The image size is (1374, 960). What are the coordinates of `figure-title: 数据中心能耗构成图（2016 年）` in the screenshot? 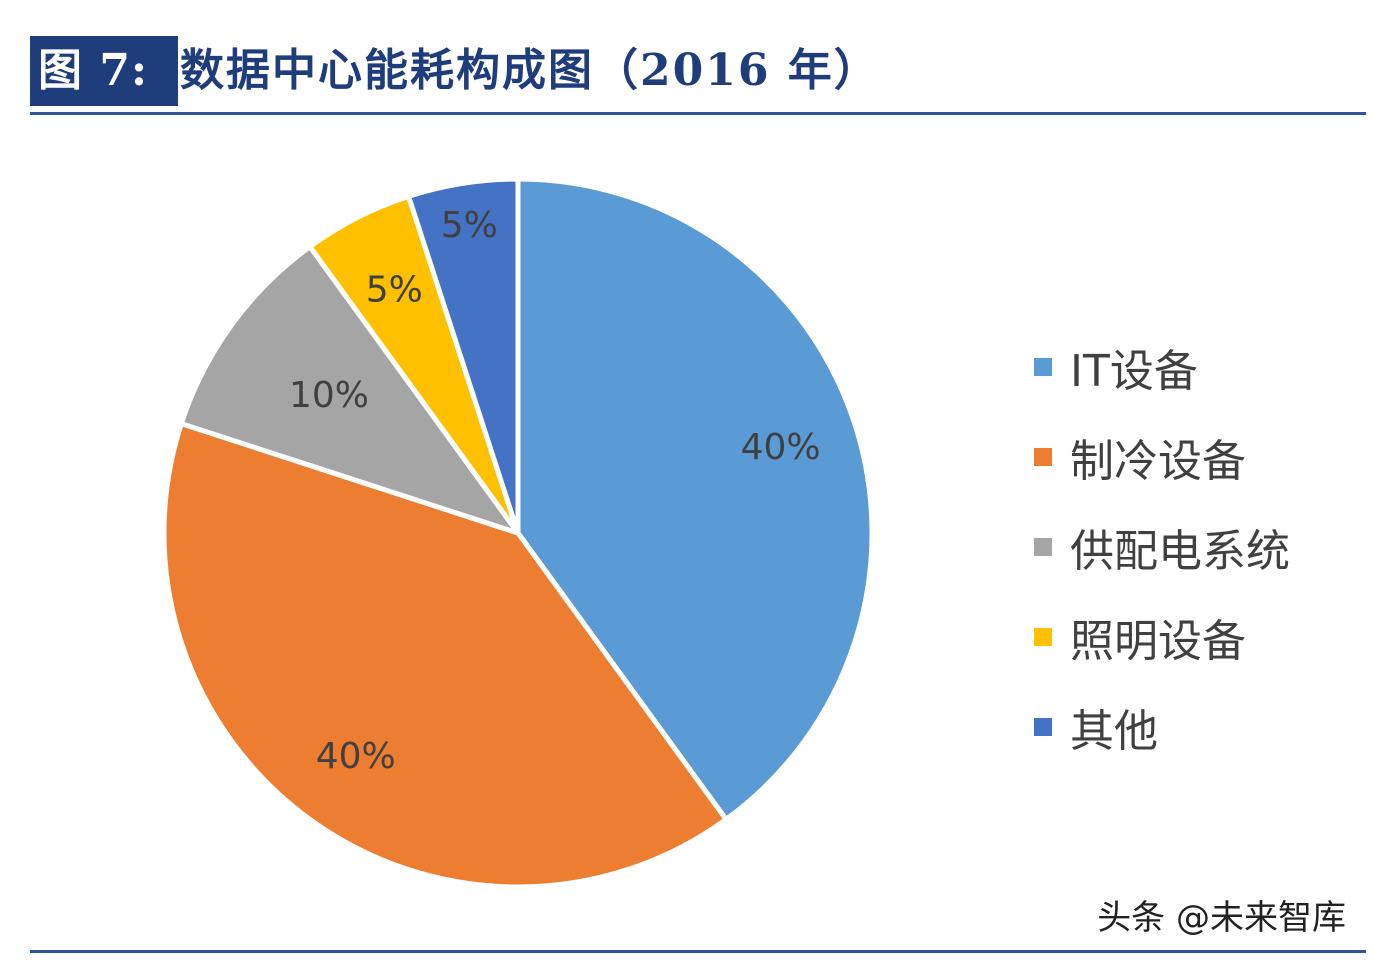 It's located at (530, 70).